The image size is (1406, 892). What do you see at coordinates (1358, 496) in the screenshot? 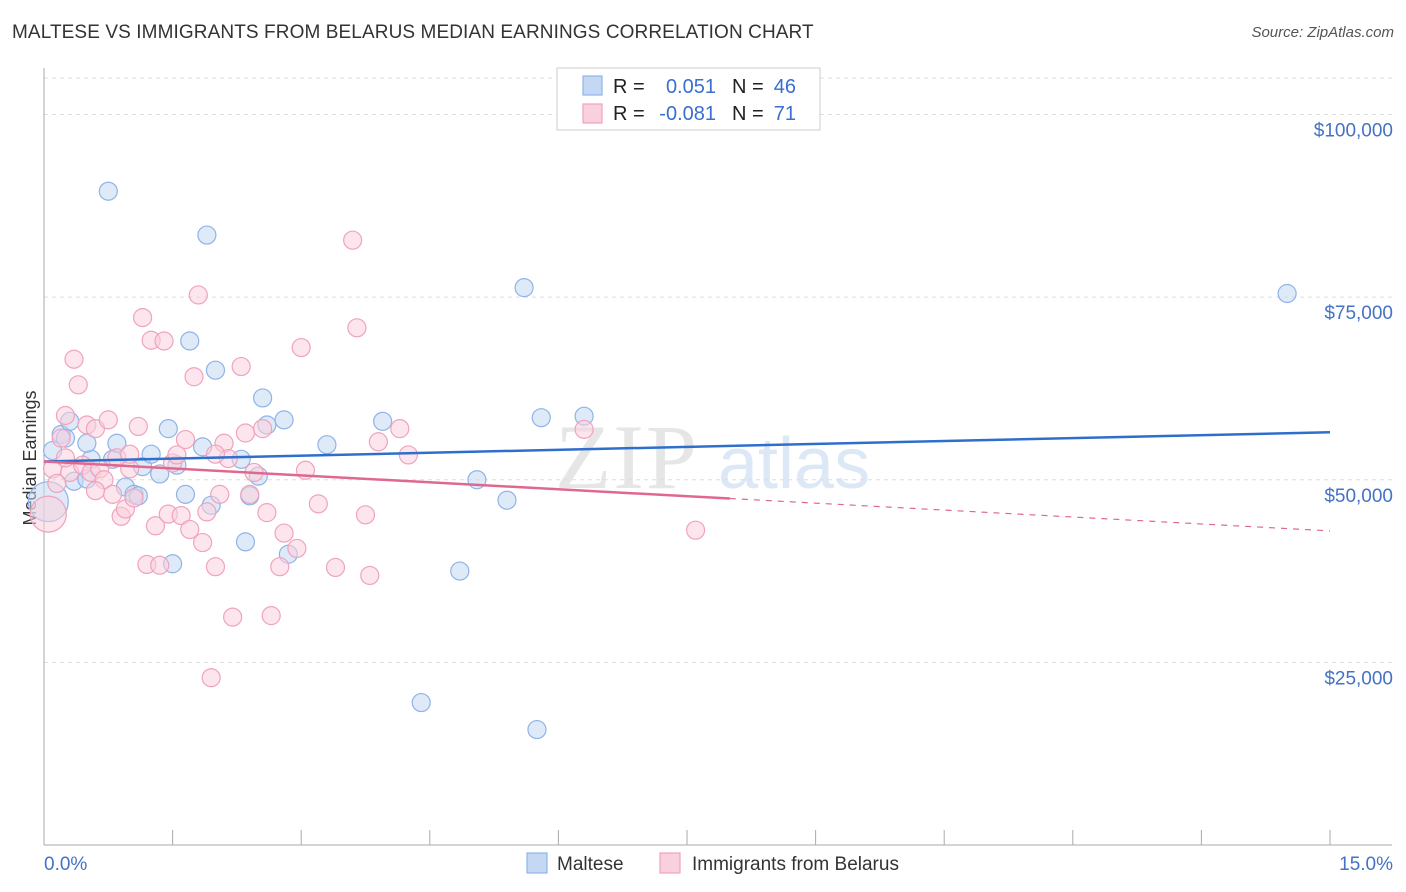
I see `y-tick-label-2: $50,000` at bounding box center [1358, 496].